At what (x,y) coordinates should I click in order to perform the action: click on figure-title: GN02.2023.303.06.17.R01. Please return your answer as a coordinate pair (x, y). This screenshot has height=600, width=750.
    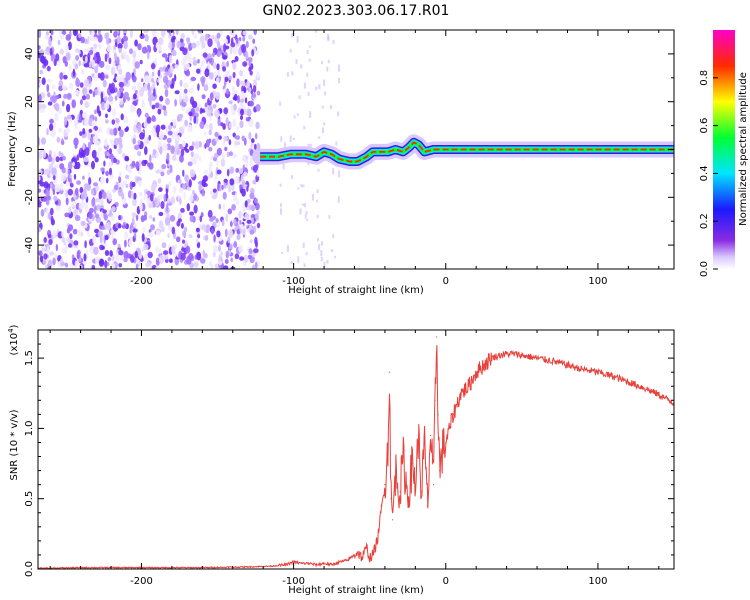
    Looking at the image, I should click on (356, 11).